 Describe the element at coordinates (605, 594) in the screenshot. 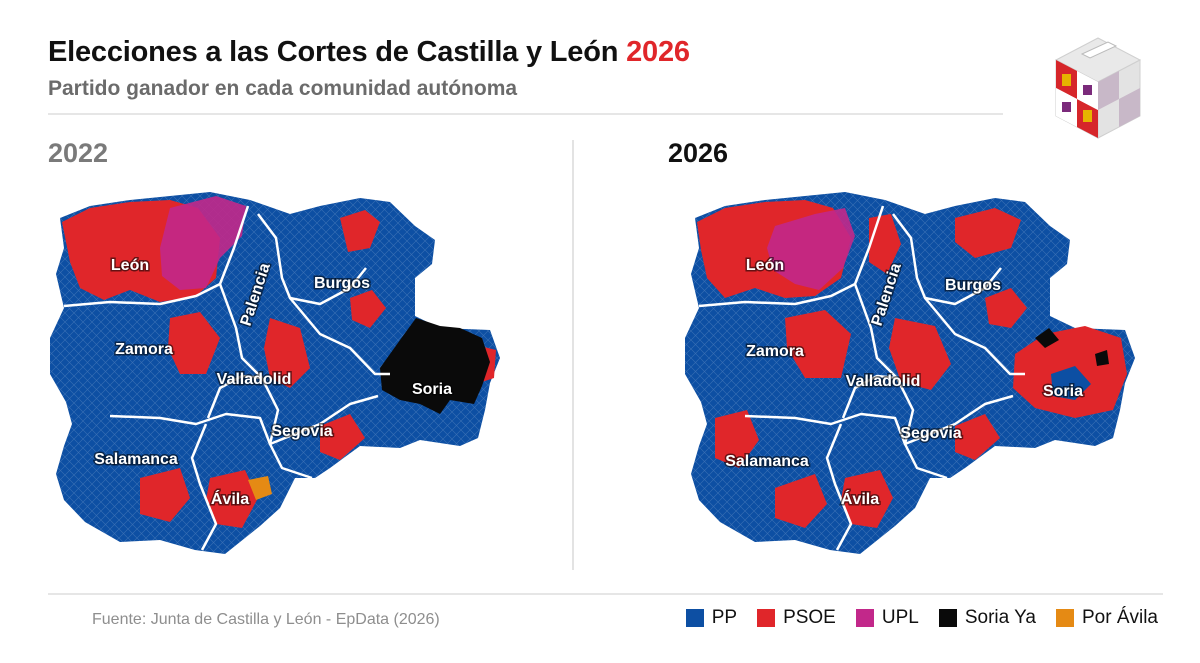

I see `footer-divider` at that location.